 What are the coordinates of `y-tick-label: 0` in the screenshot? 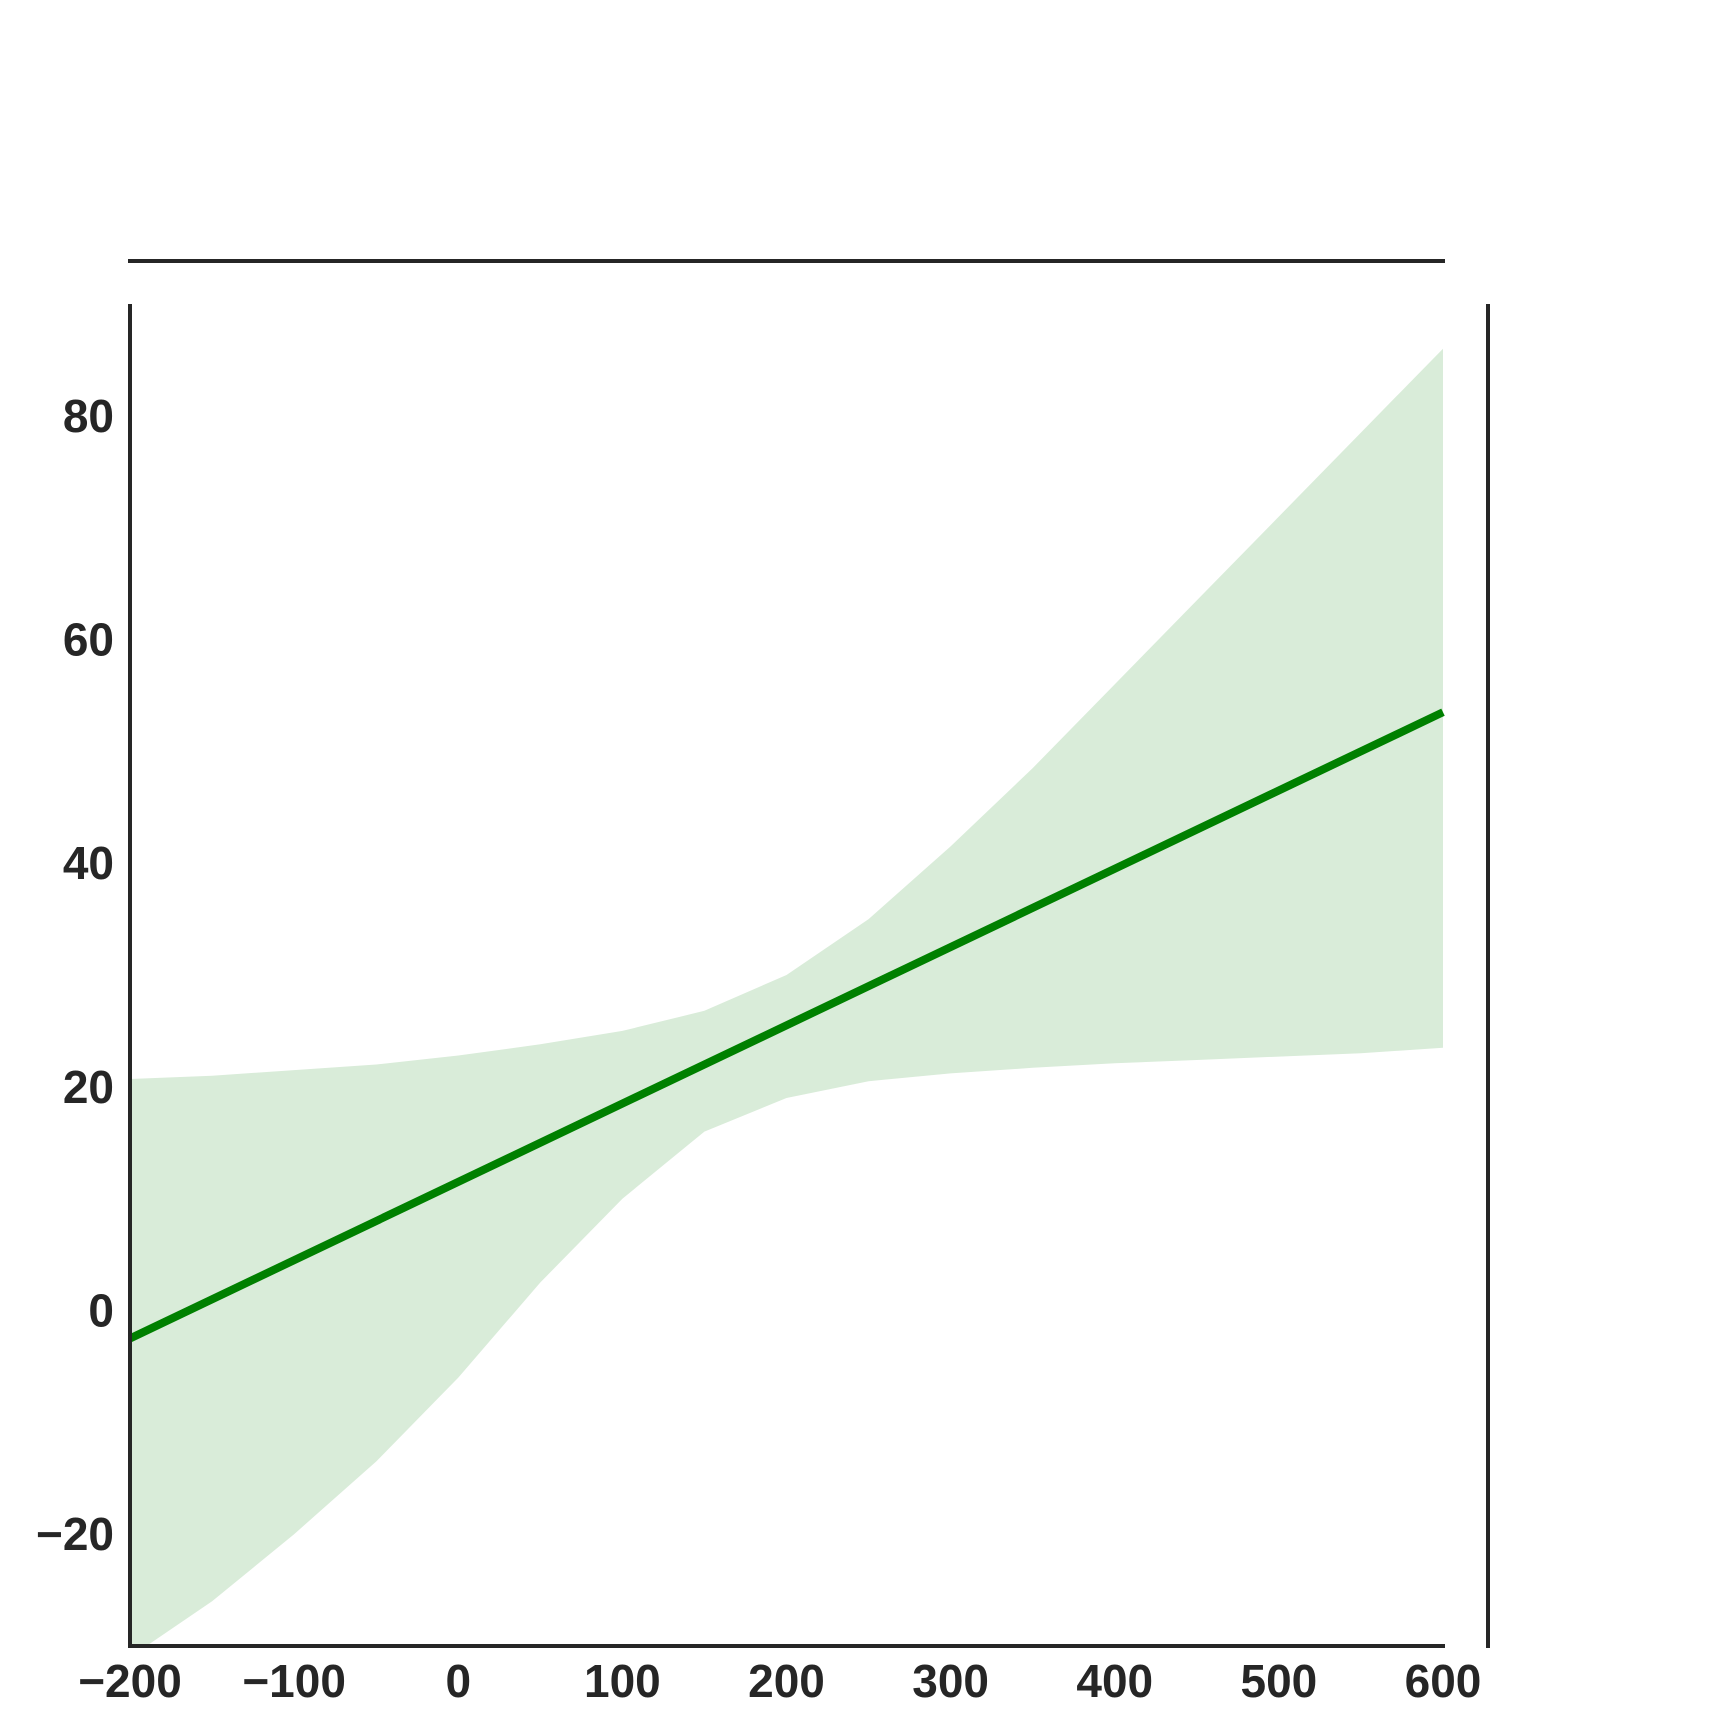 It's located at (101, 1311).